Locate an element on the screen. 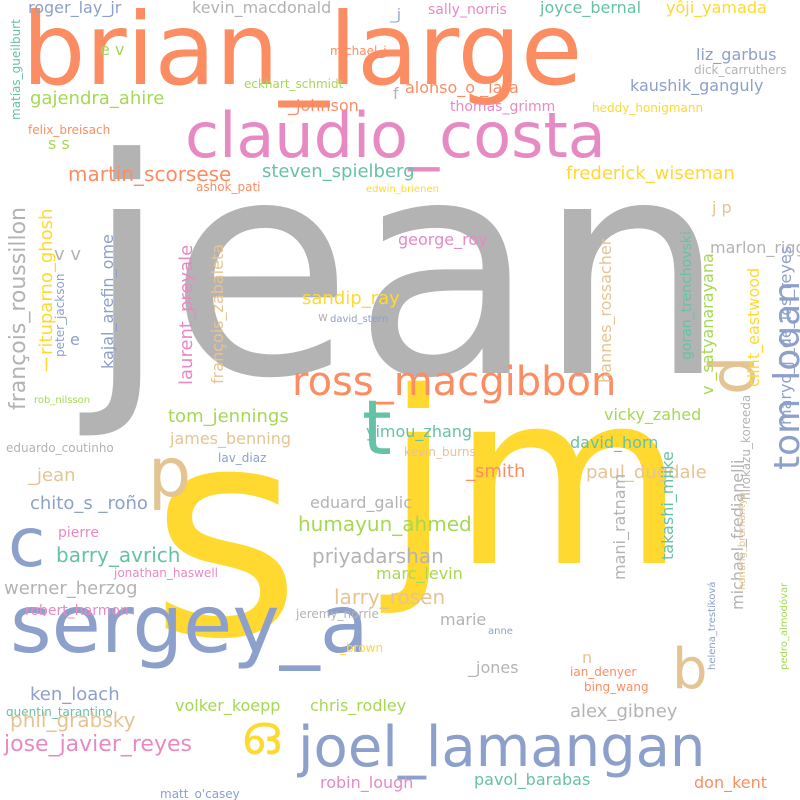 This screenshot has width=800, height=800. cloud-word: frederick_wiseman is located at coordinates (650, 173).